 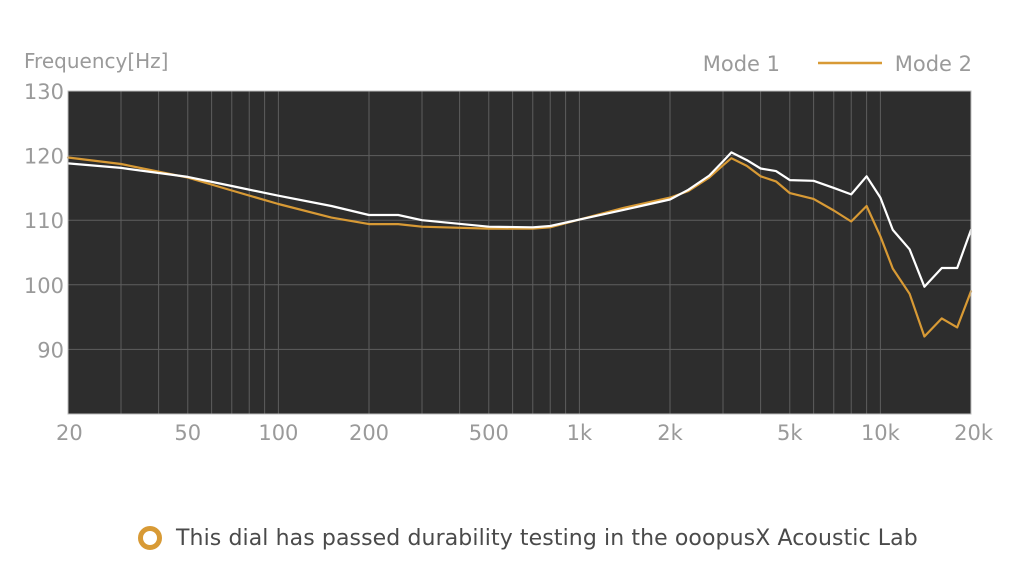 What do you see at coordinates (278, 433) in the screenshot?
I see `x-tick-label: 100` at bounding box center [278, 433].